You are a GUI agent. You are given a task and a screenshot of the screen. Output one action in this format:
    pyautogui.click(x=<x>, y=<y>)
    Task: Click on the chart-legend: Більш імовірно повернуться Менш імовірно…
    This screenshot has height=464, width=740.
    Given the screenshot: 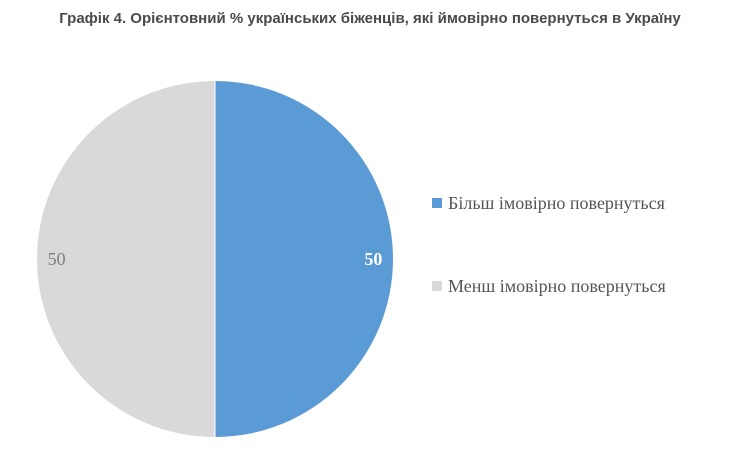 What is the action you would take?
    pyautogui.click(x=549, y=273)
    